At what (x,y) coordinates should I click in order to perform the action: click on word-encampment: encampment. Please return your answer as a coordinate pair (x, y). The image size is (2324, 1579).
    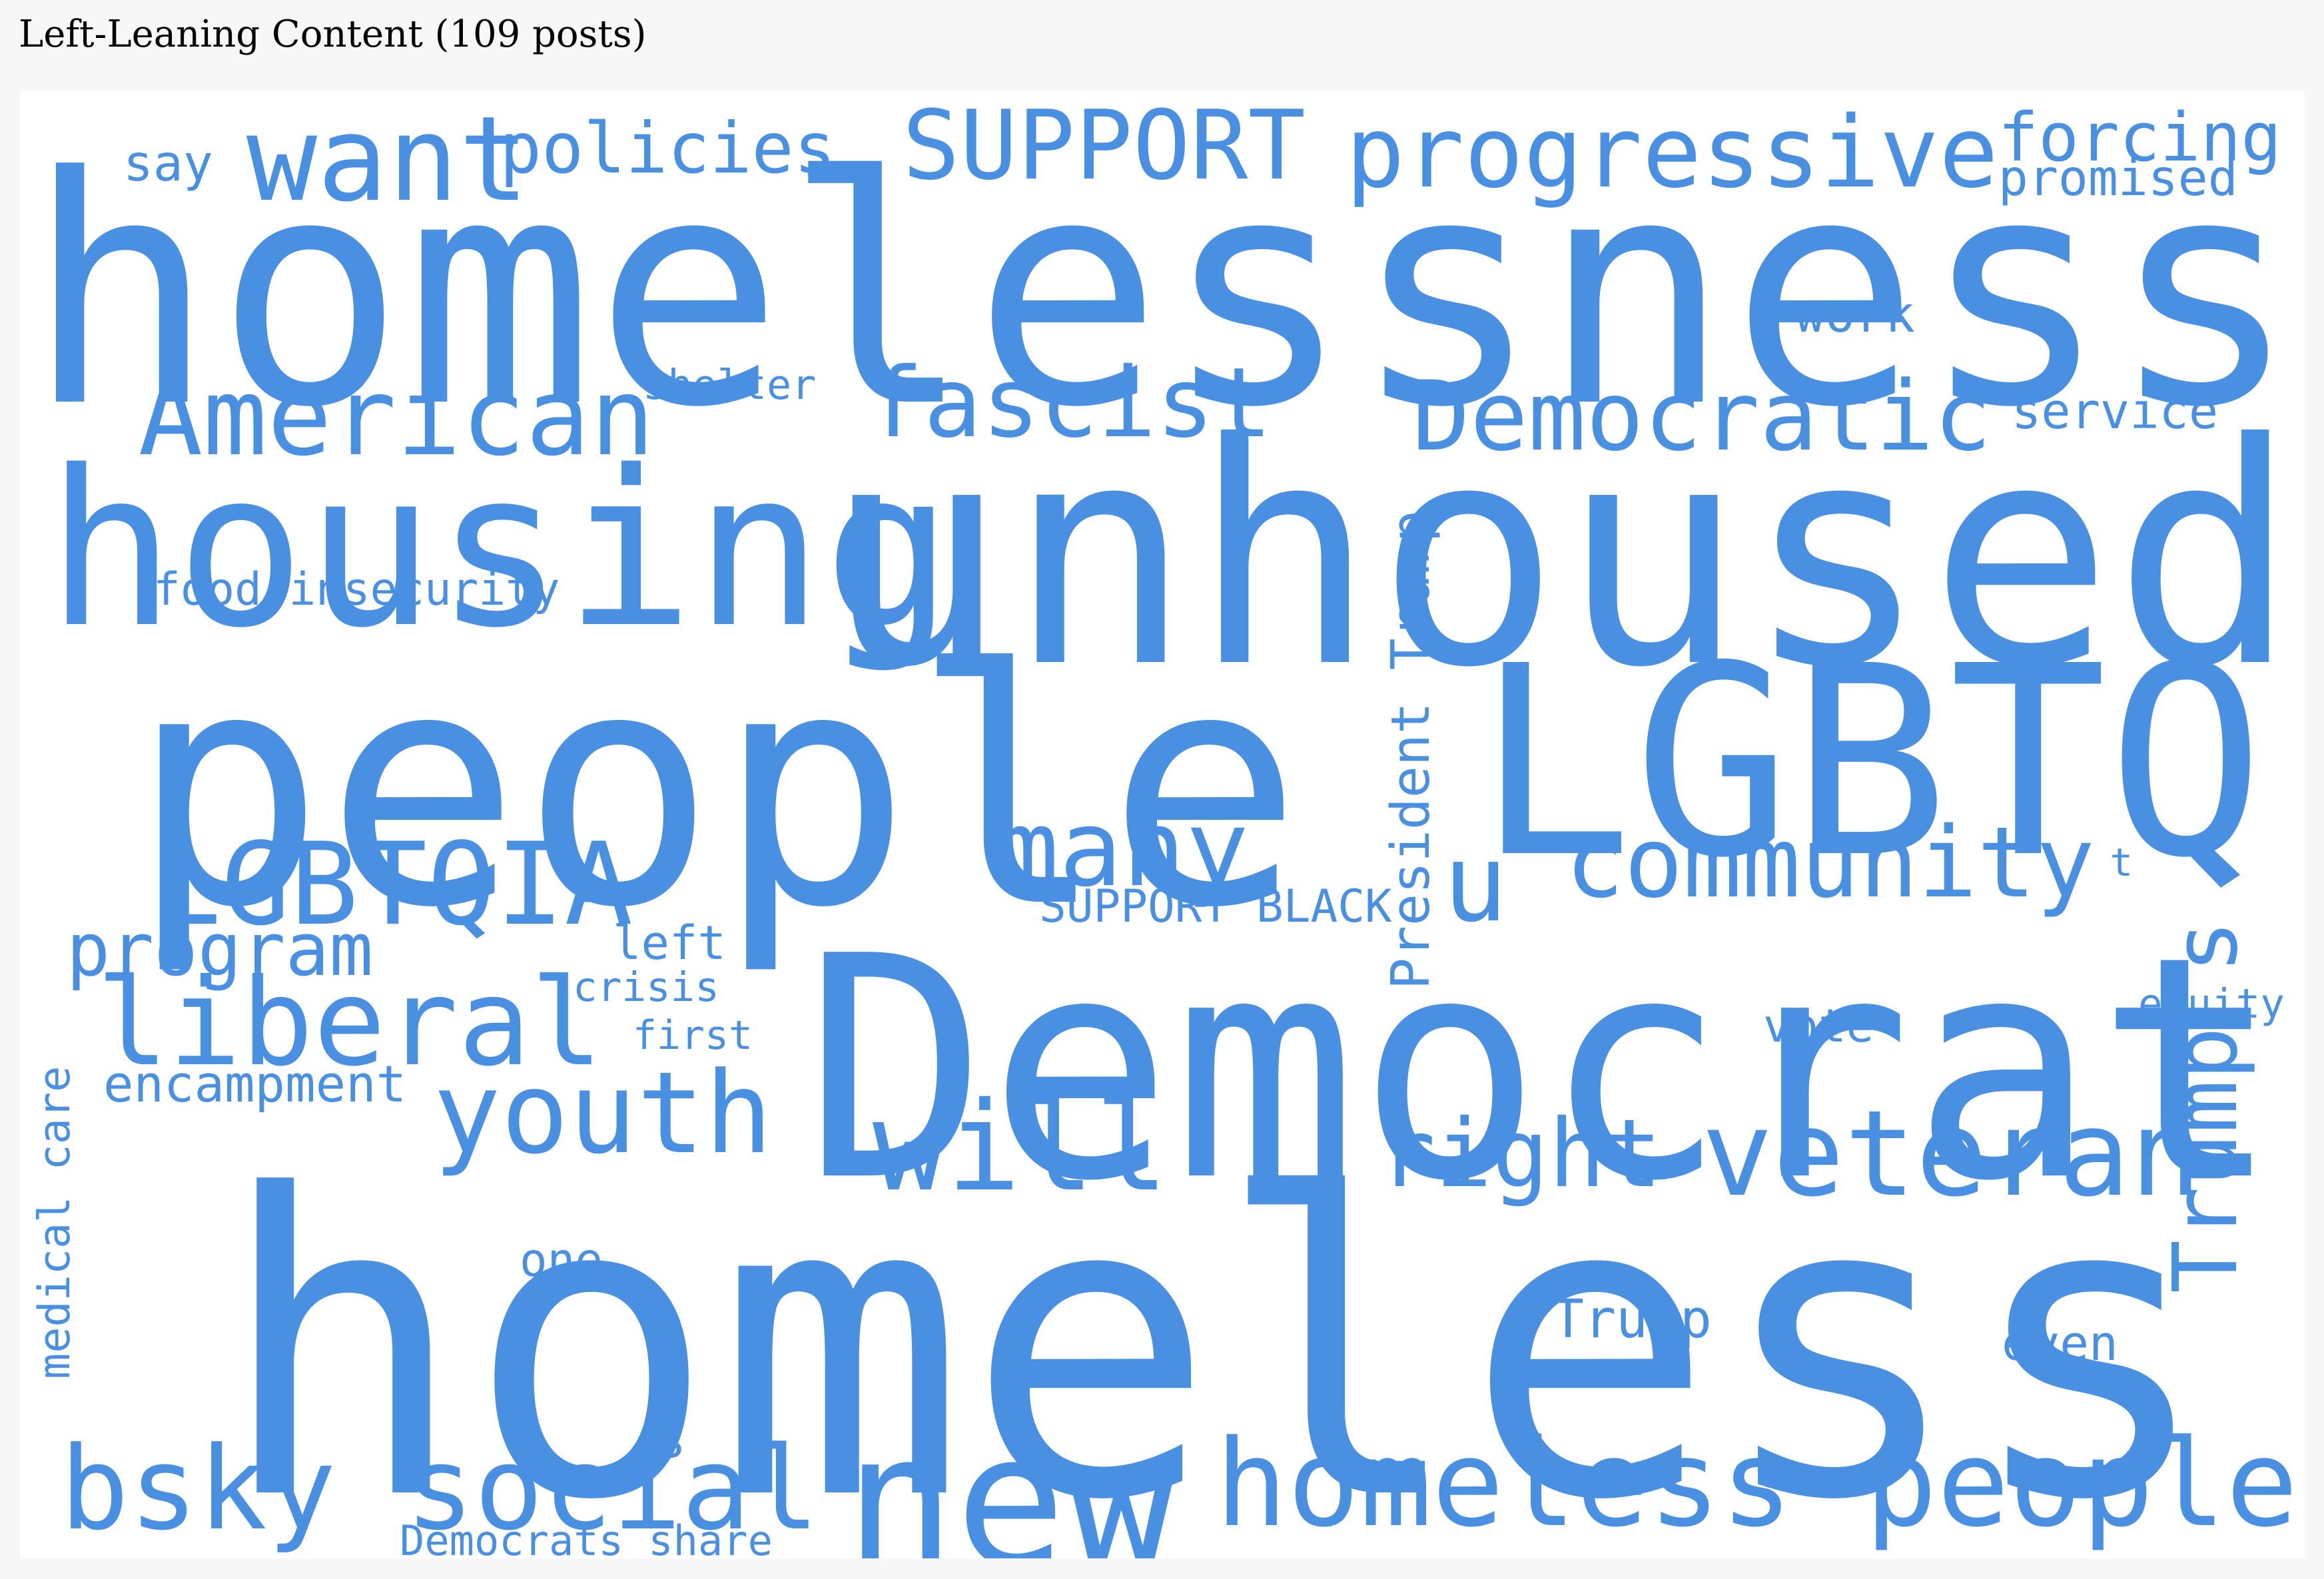
    Looking at the image, I should click on (255, 1083).